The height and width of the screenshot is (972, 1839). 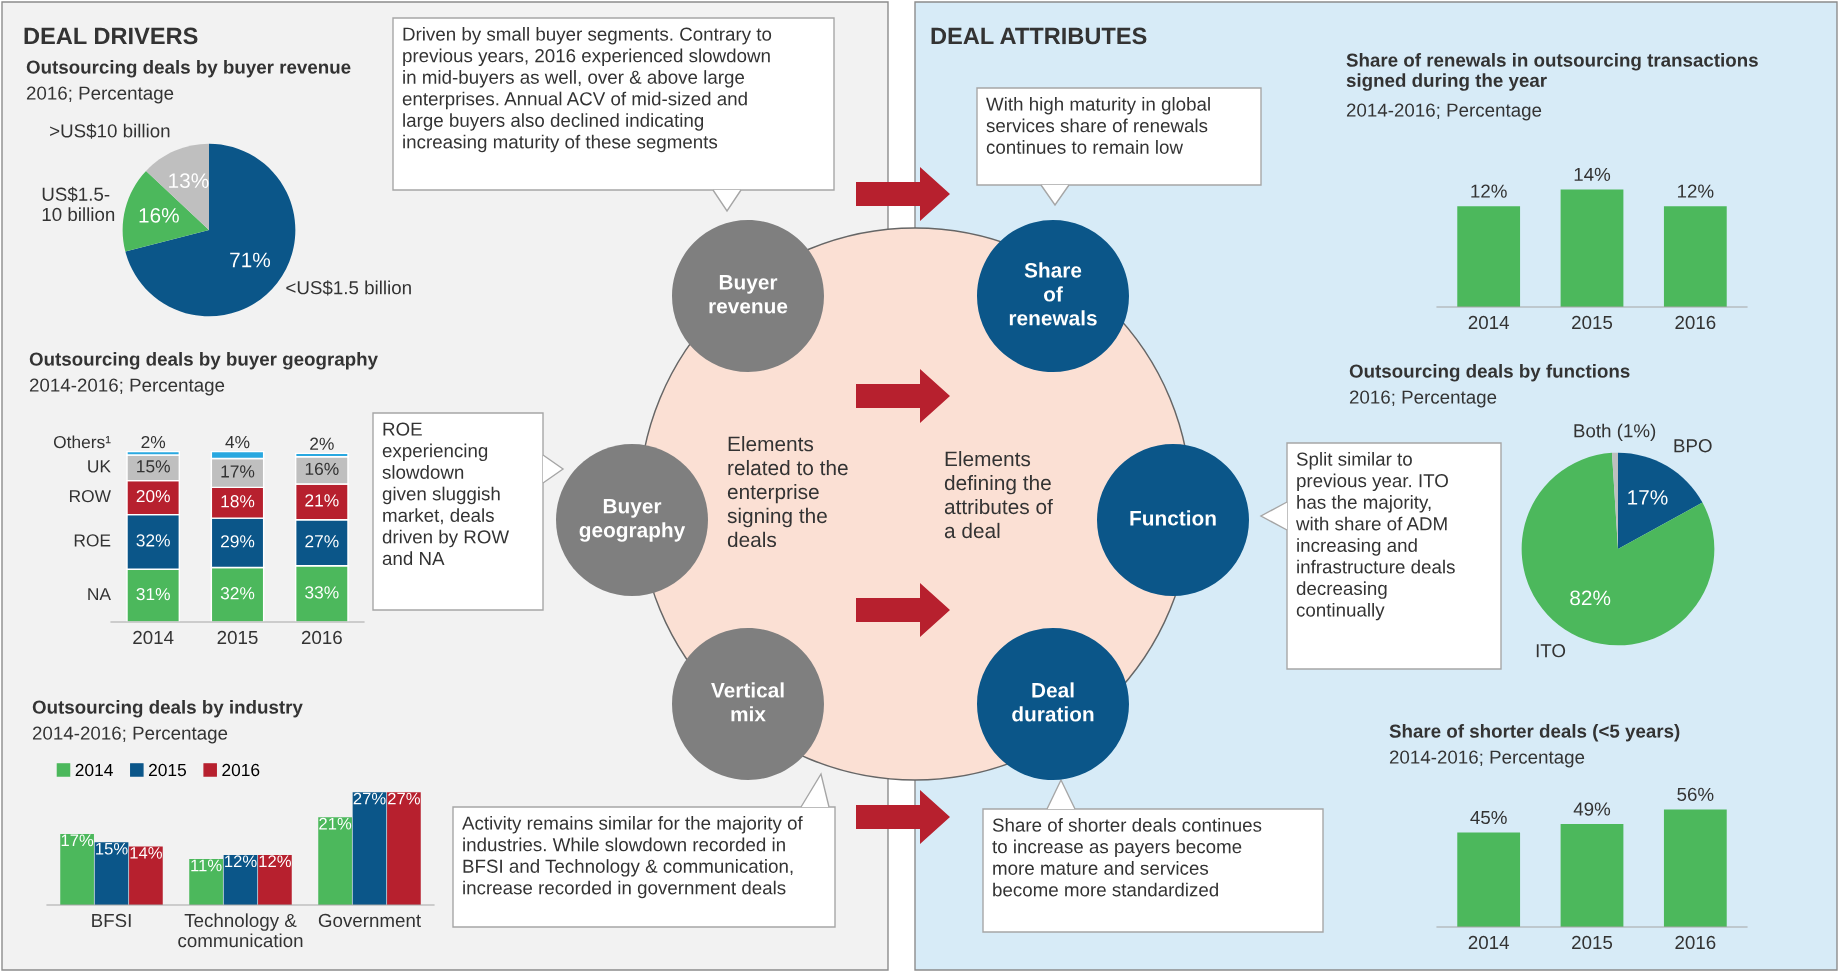 What do you see at coordinates (238, 501) in the screenshot?
I see `data-label: 18%` at bounding box center [238, 501].